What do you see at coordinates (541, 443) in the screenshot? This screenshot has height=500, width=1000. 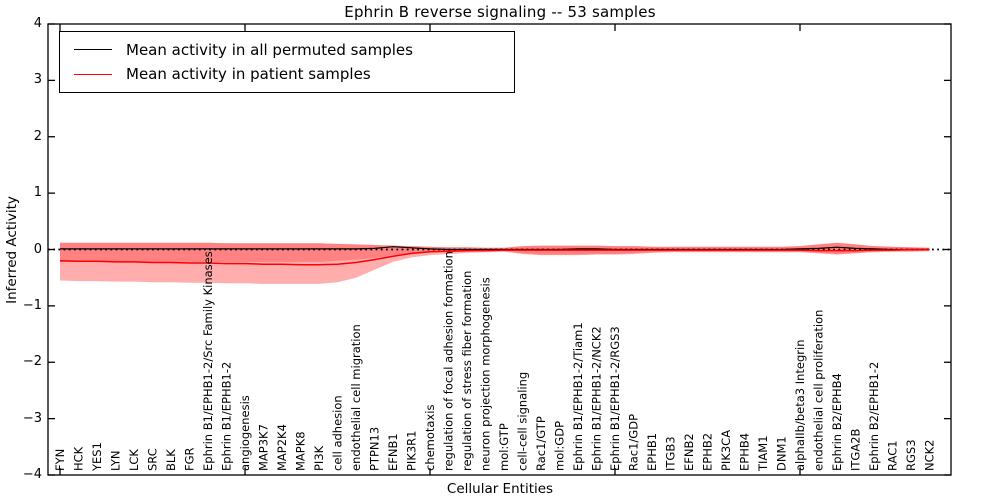 I see `x-tick-label: Rac1/GTP` at bounding box center [541, 443].